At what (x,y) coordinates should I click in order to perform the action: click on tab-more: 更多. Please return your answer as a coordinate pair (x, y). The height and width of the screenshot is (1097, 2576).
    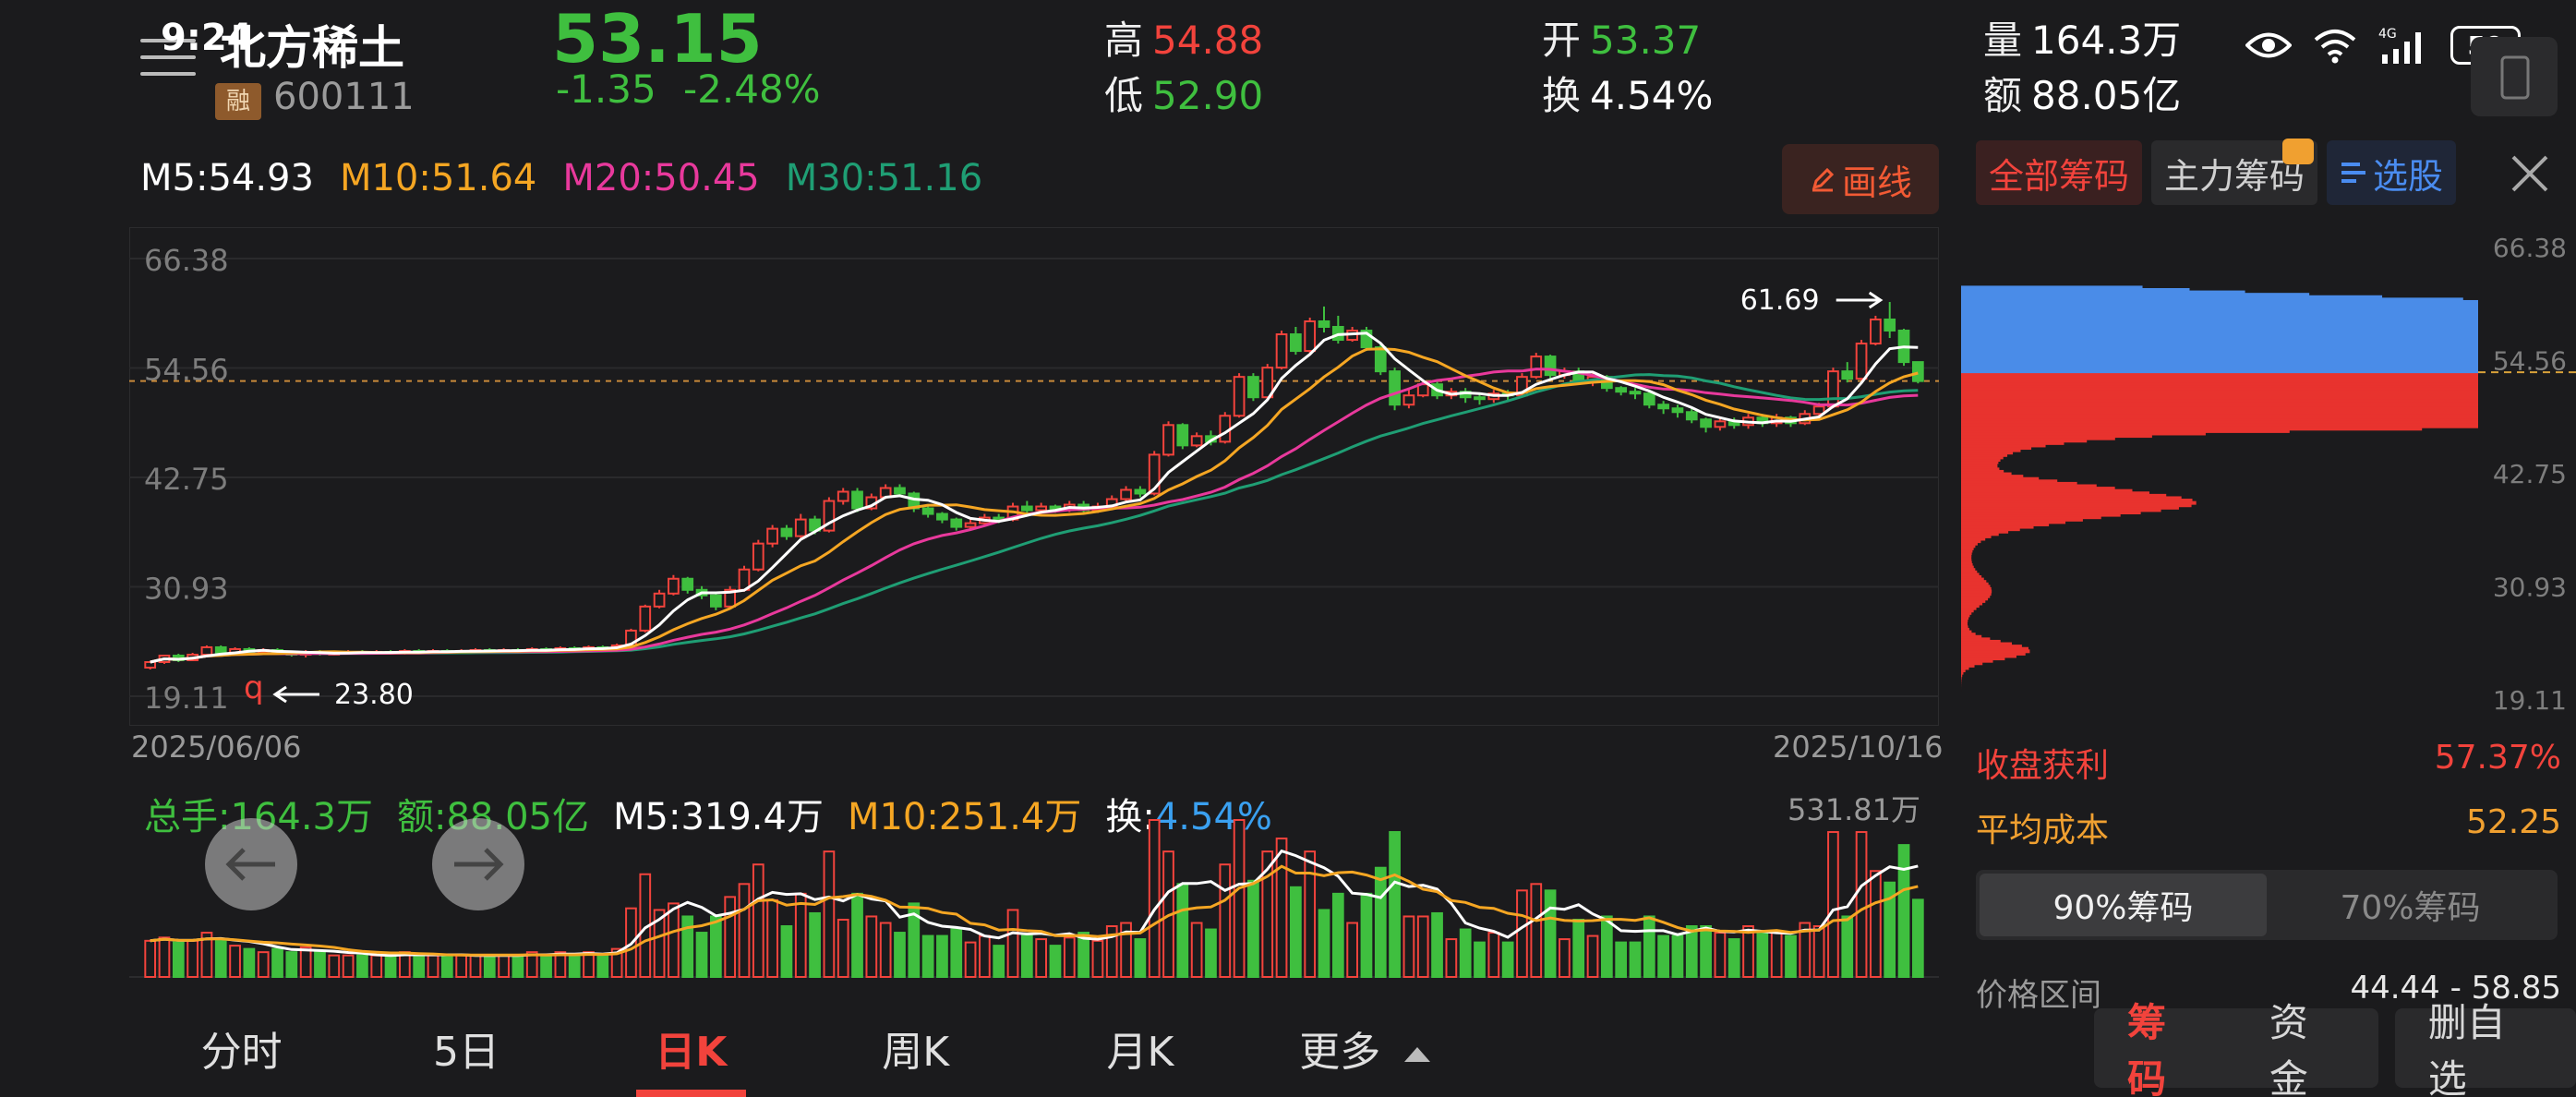
    Looking at the image, I should click on (1365, 1056).